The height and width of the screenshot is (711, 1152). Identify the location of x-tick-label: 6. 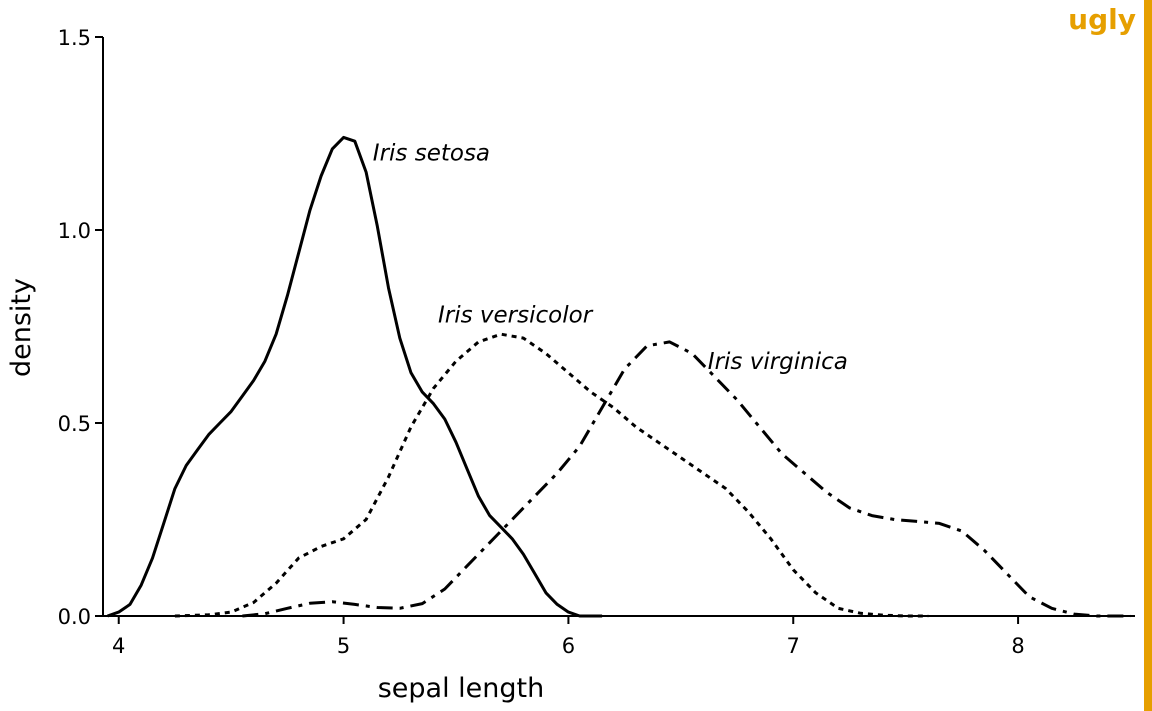
(568, 646).